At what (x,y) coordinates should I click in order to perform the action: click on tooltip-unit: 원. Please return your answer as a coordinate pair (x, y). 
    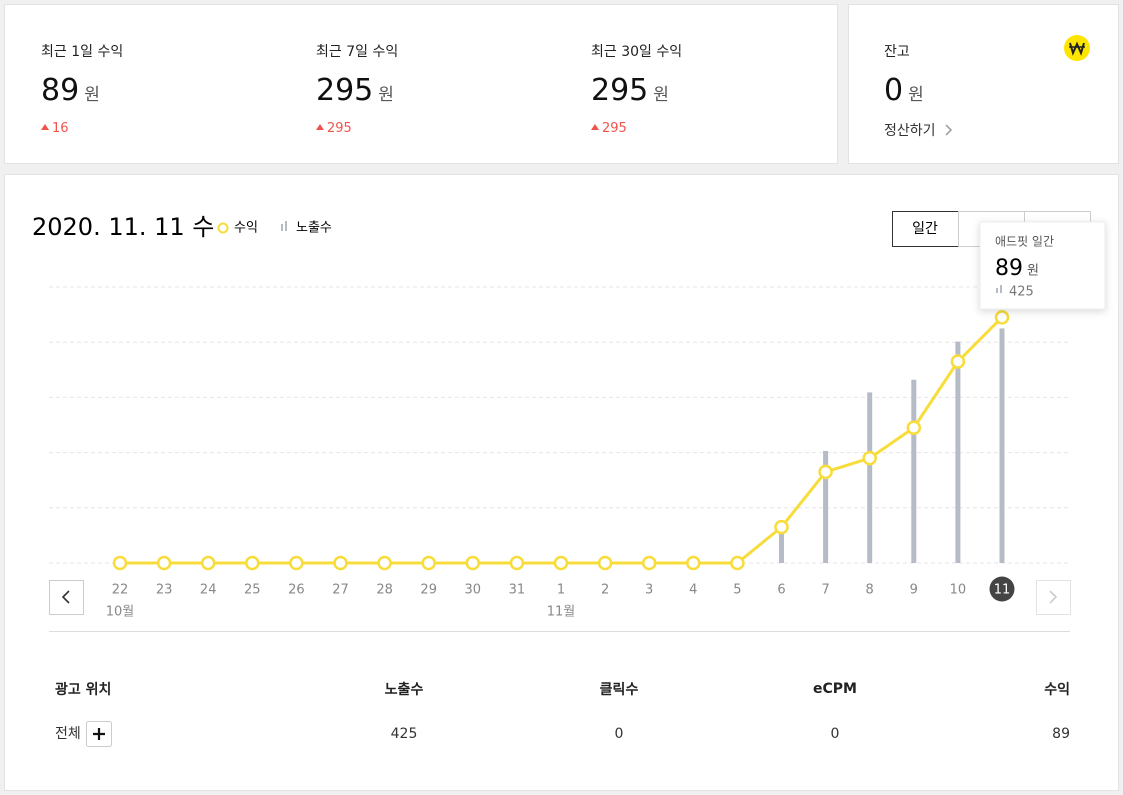
    Looking at the image, I should click on (1033, 271).